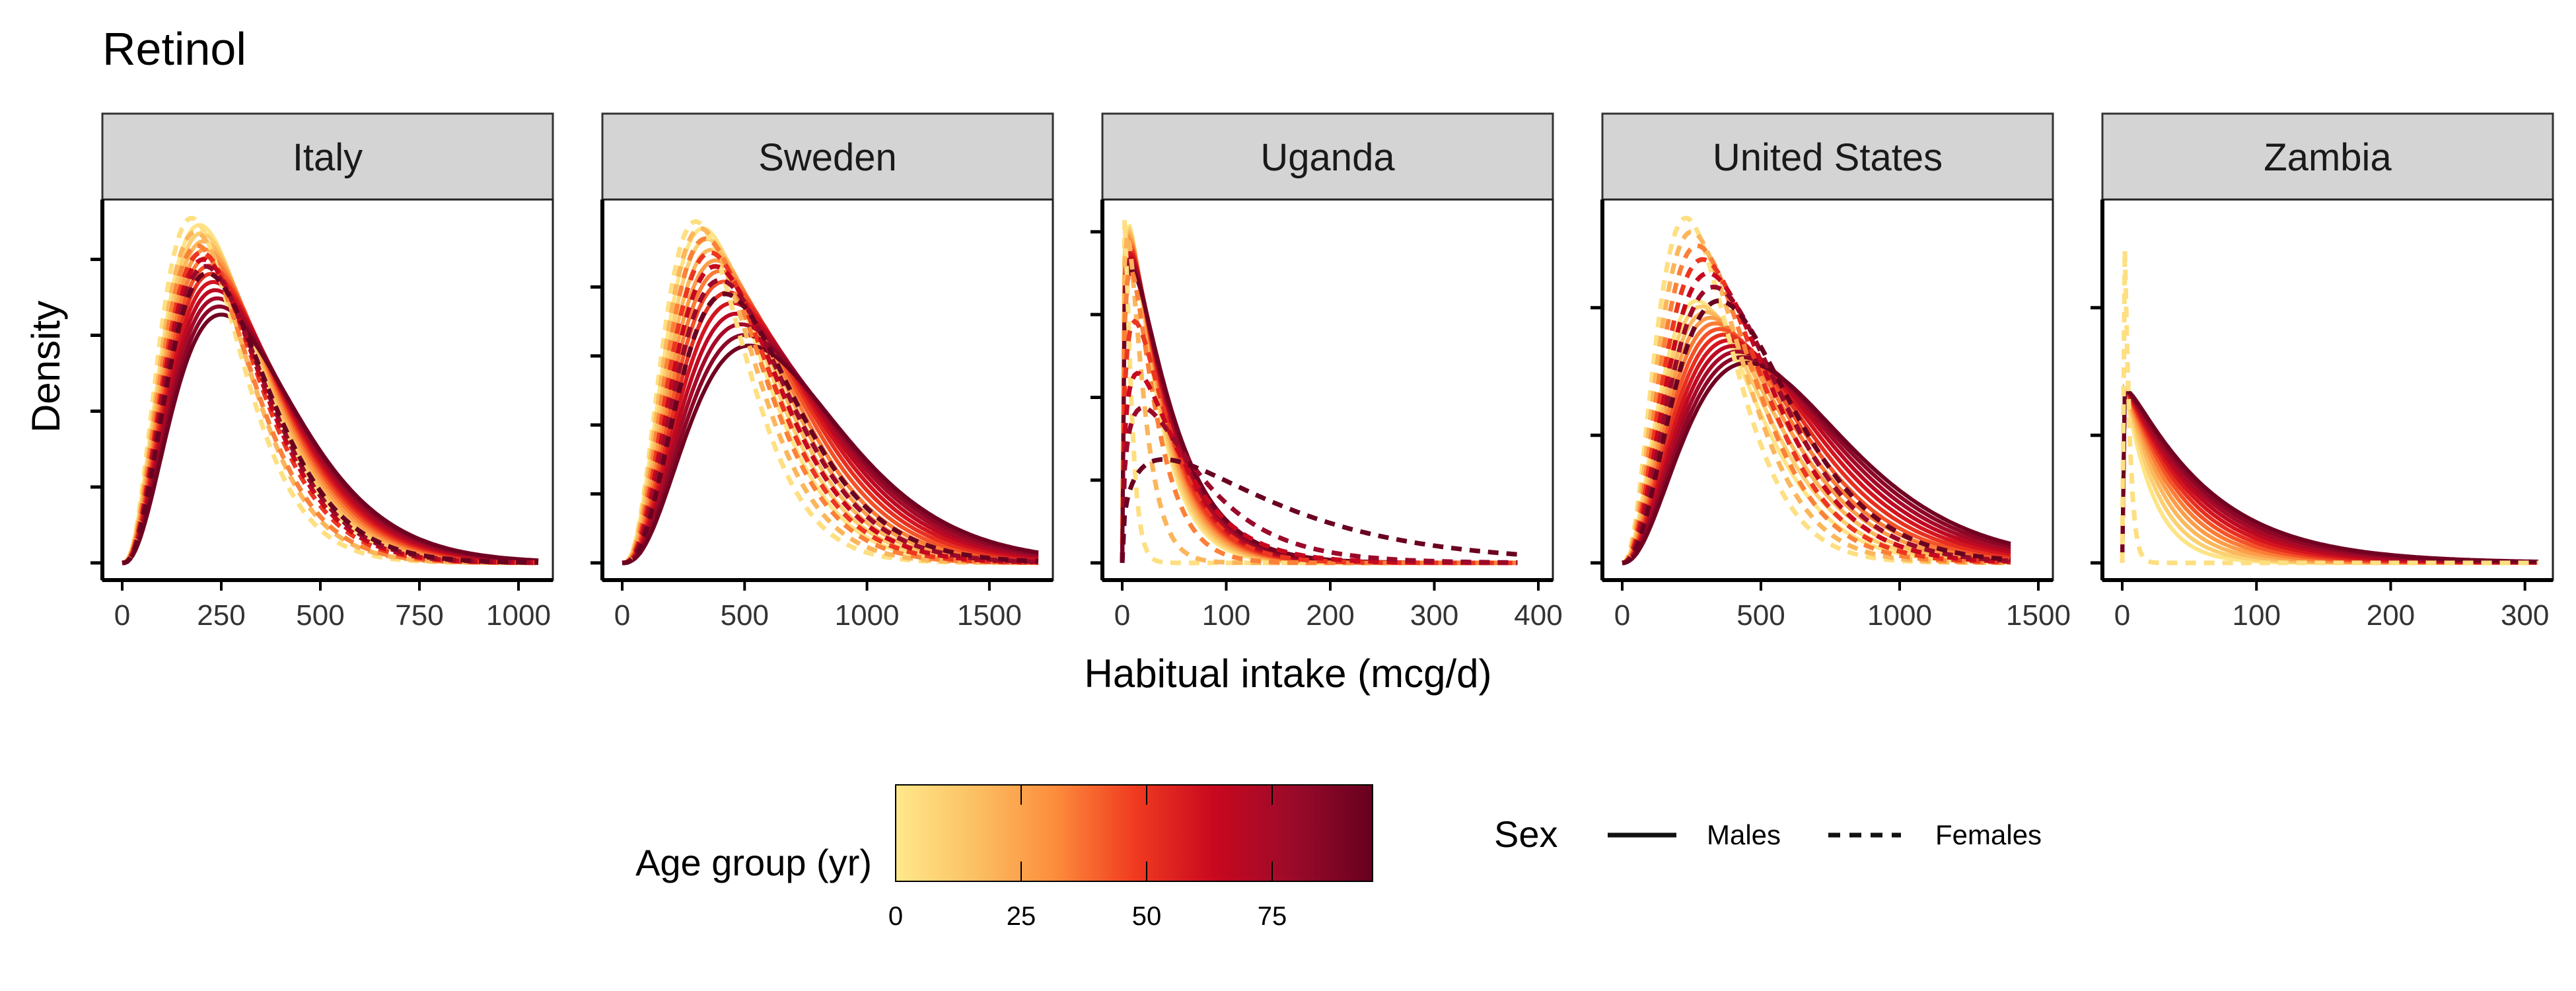 This screenshot has width=2576, height=991. I want to click on facet-strip-label: United States, so click(1828, 157).